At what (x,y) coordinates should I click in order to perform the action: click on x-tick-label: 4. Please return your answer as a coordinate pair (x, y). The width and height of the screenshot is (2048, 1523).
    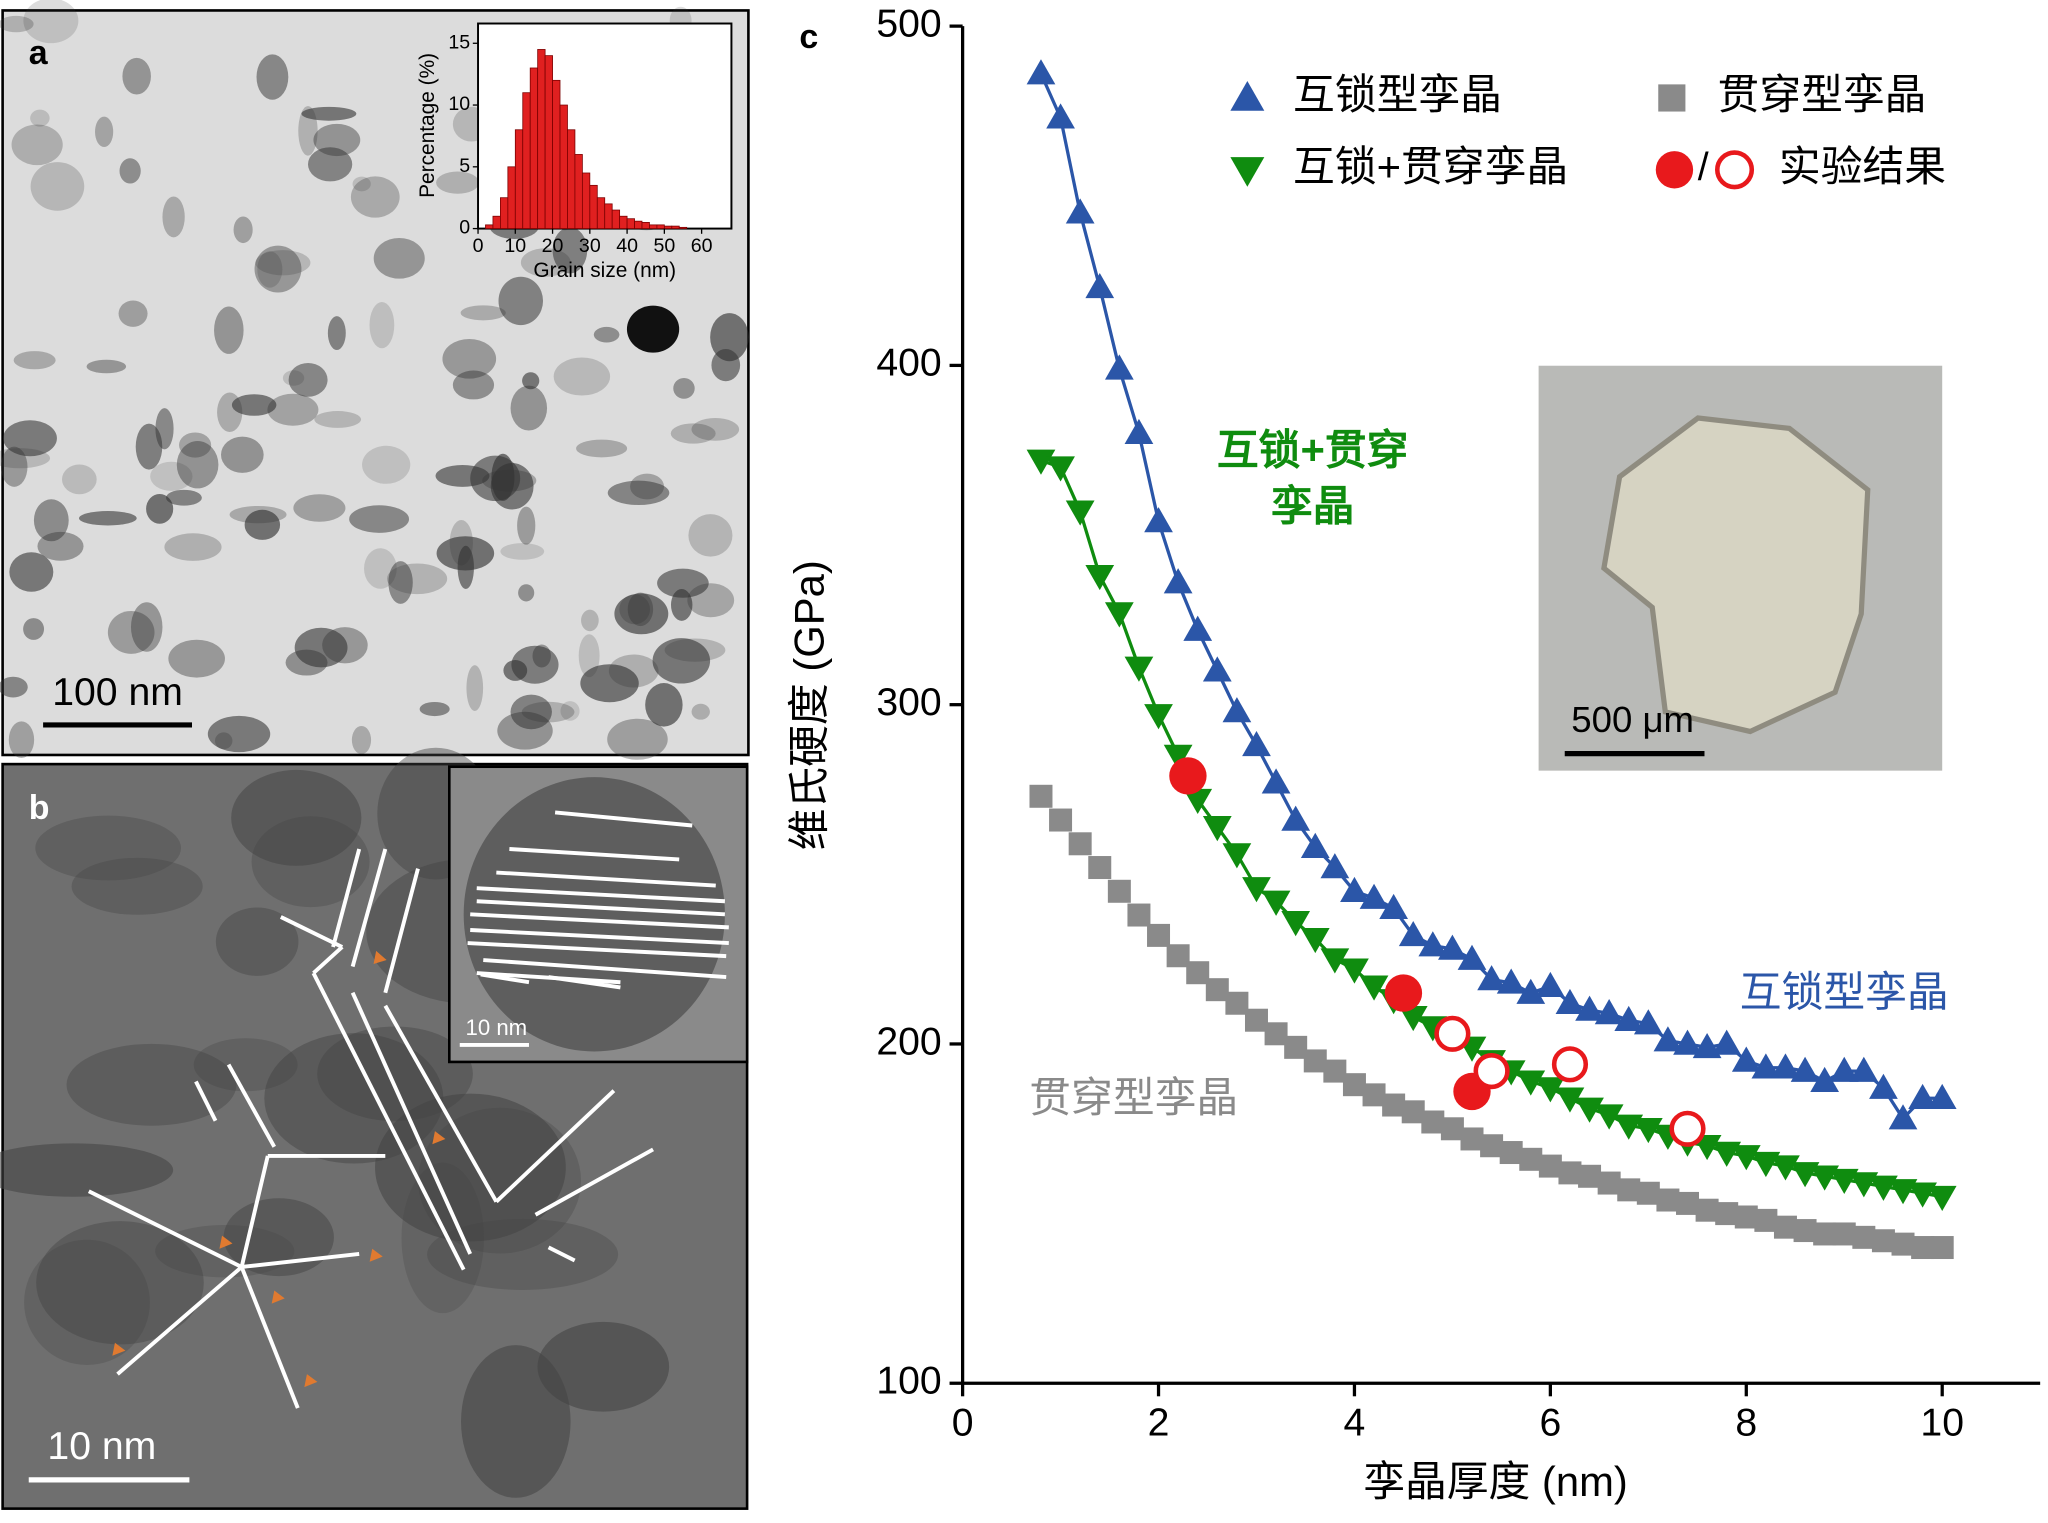
    Looking at the image, I should click on (1355, 1422).